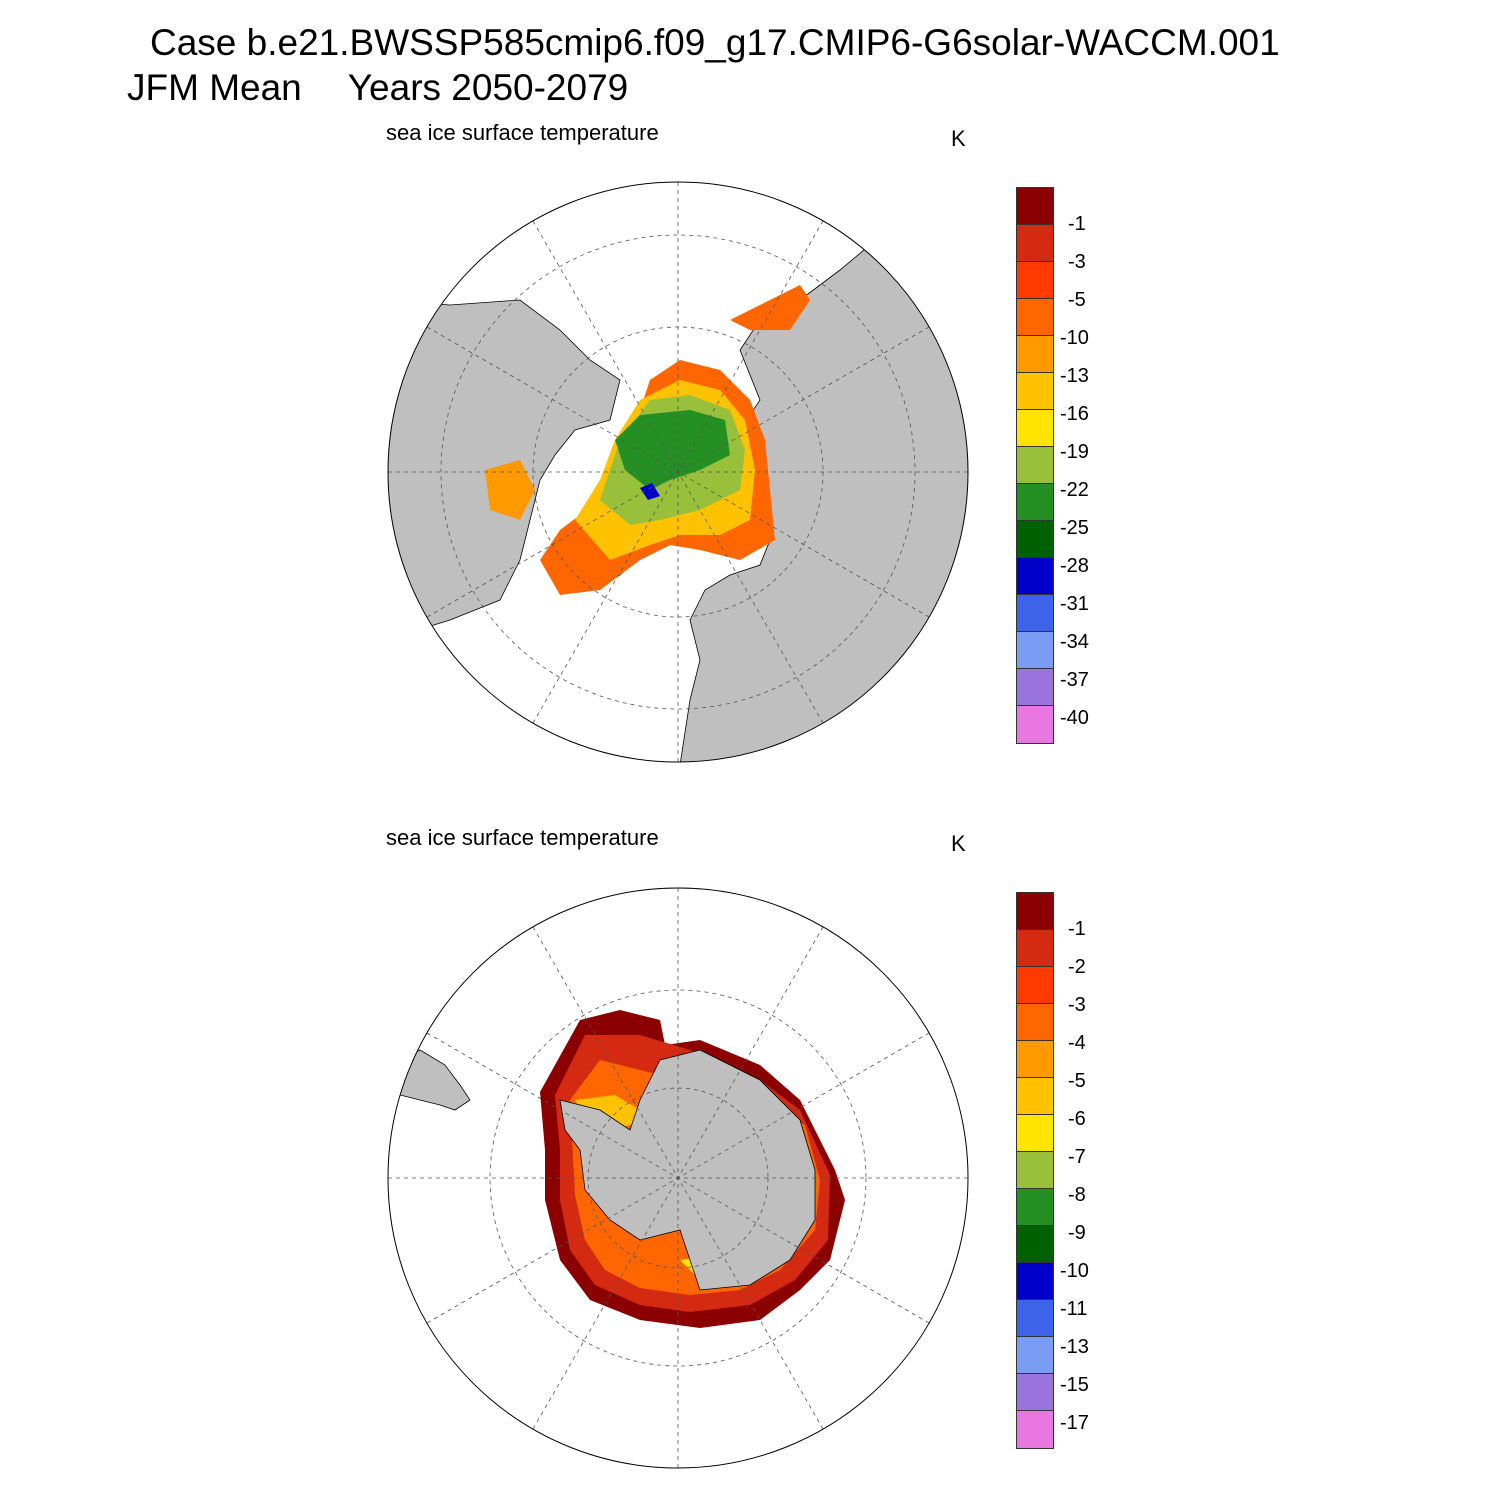 Image resolution: width=1500 pixels, height=1500 pixels. Describe the element at coordinates (522, 132) in the screenshot. I see `north-panel-title: sea ice surface temperature` at that location.